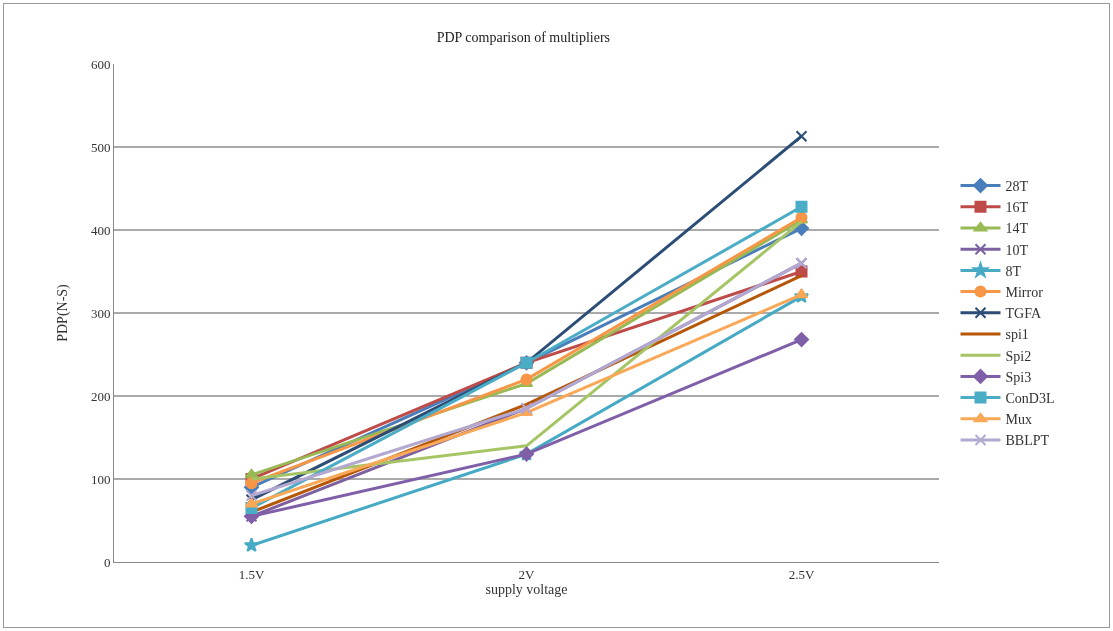 The height and width of the screenshot is (631, 1113). Describe the element at coordinates (1018, 377) in the screenshot. I see `legend-label: Spi3` at that location.